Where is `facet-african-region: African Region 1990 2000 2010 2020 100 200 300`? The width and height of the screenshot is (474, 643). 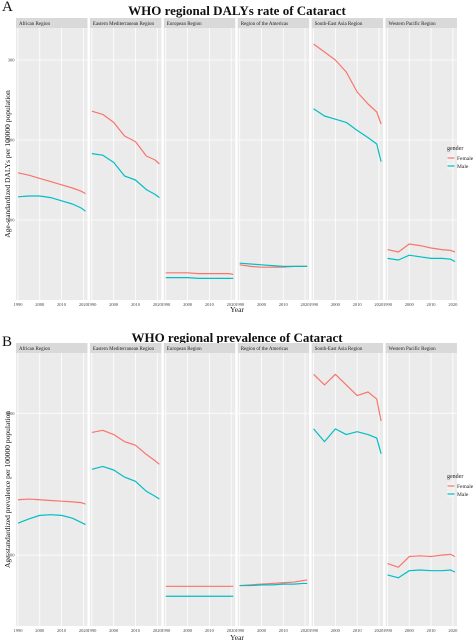 facet-african-region: African Region 1990 2000 2010 2020 100 200 300 is located at coordinates (48, 162).